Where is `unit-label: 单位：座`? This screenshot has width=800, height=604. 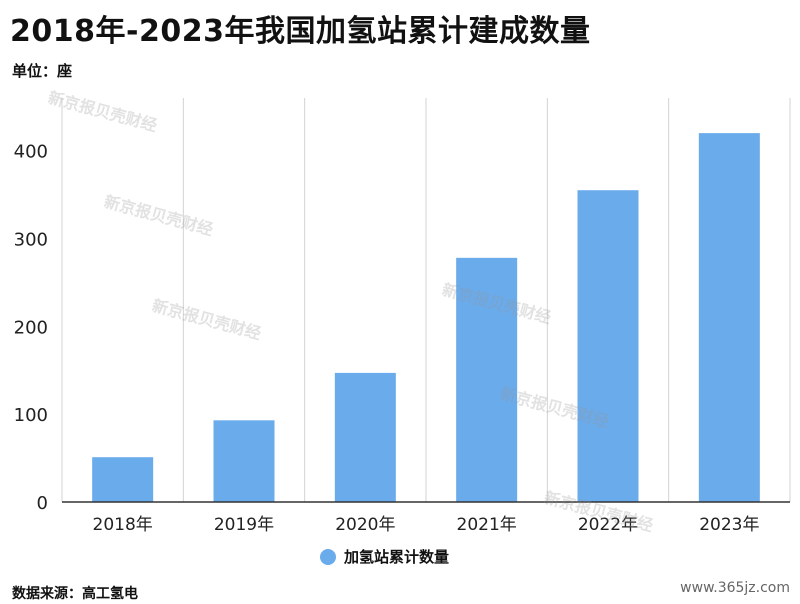
unit-label: 单位：座 is located at coordinates (42, 71).